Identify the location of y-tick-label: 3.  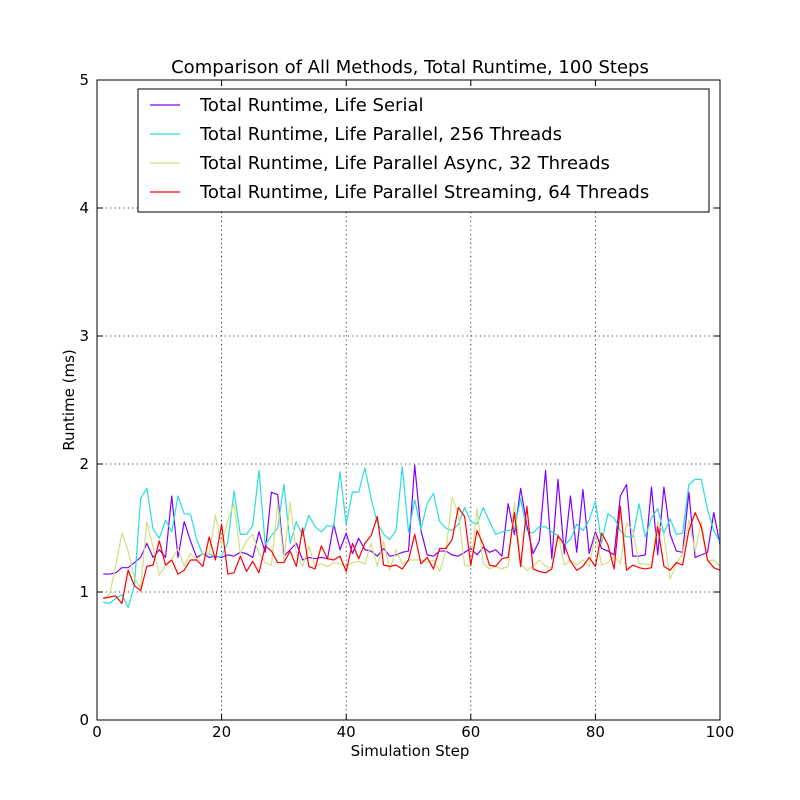
(84, 336).